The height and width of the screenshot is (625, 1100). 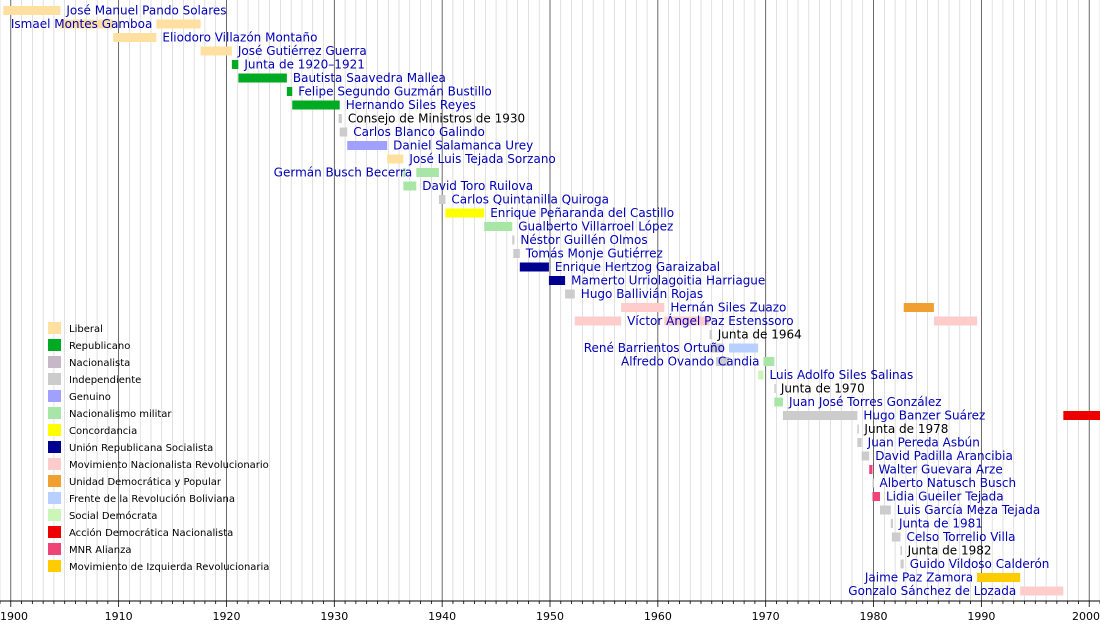 I want to click on x-tick-label: 1910, so click(x=119, y=616).